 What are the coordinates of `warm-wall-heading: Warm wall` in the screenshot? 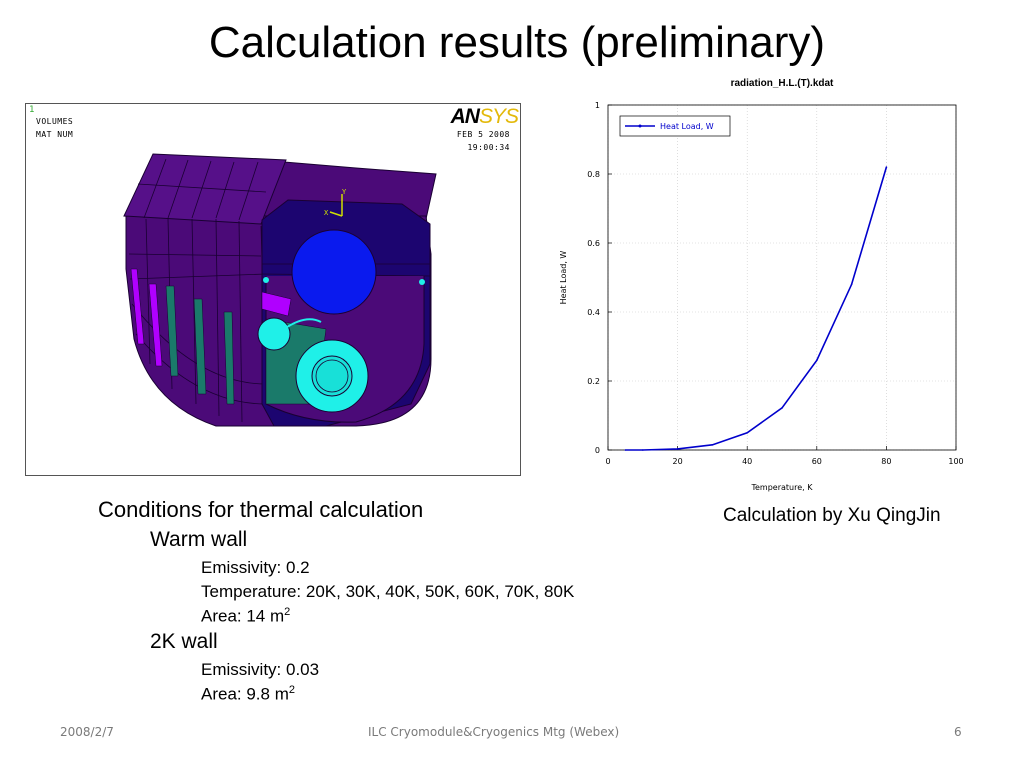 It's located at (199, 539).